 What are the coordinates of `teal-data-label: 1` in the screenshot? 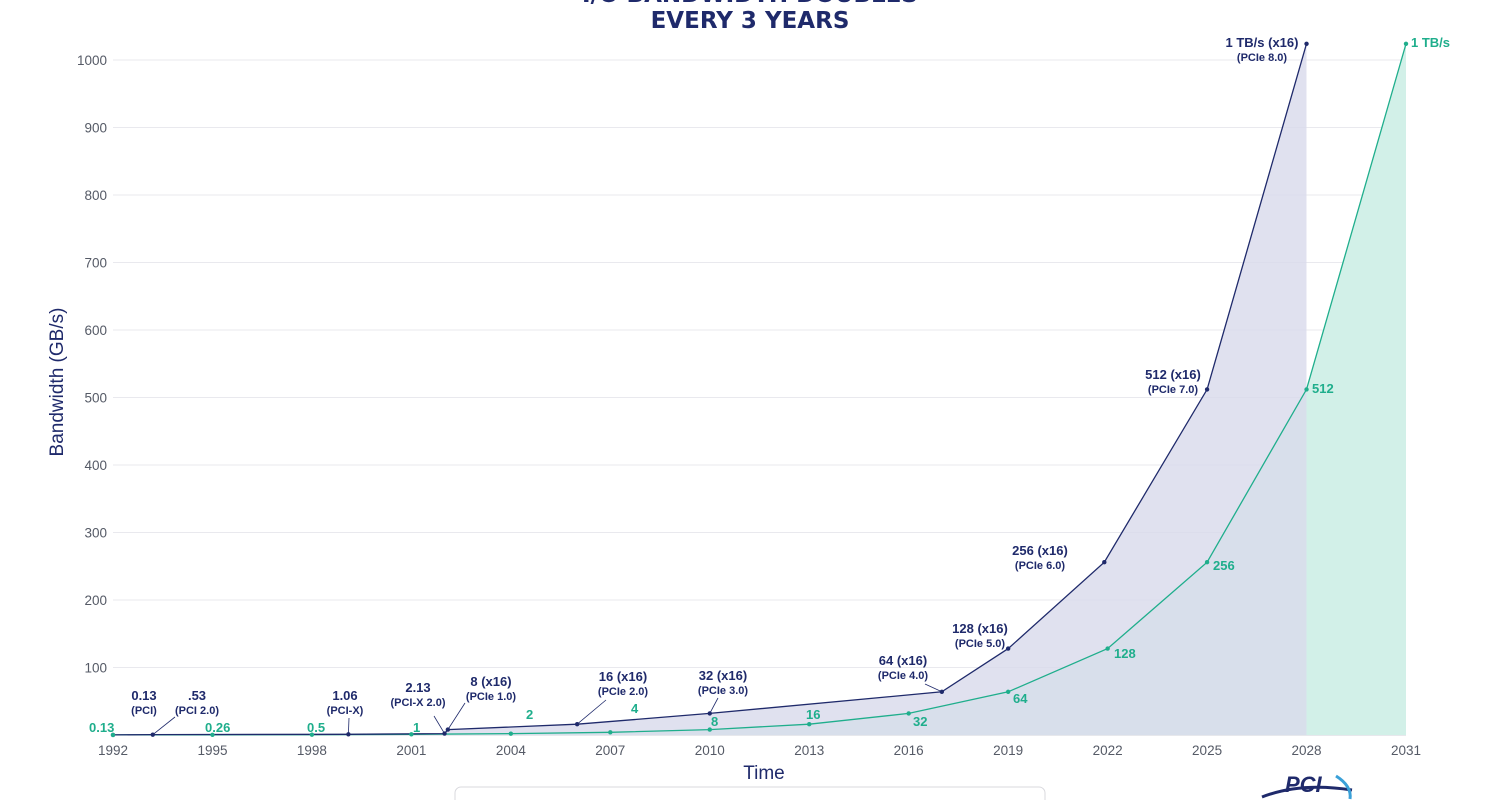 It's located at (416, 727).